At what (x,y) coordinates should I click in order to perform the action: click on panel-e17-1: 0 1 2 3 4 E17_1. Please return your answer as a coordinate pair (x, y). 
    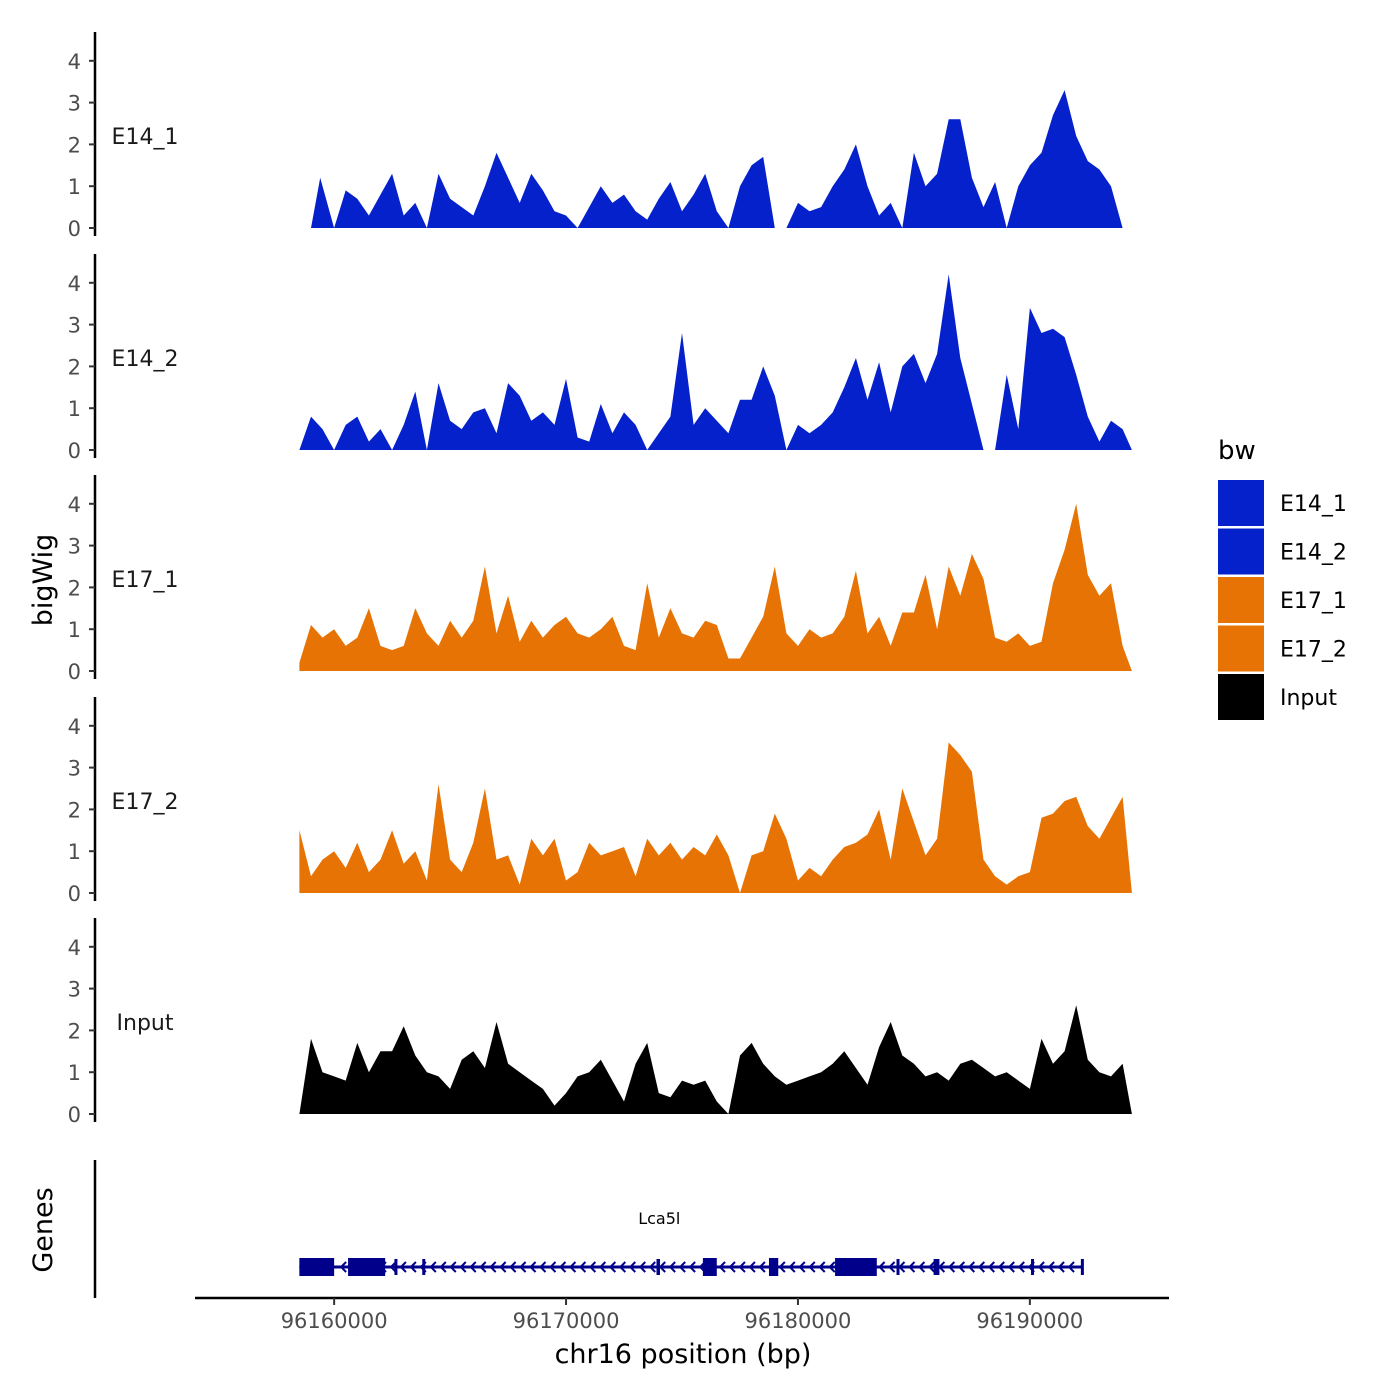
    Looking at the image, I should click on (600, 579).